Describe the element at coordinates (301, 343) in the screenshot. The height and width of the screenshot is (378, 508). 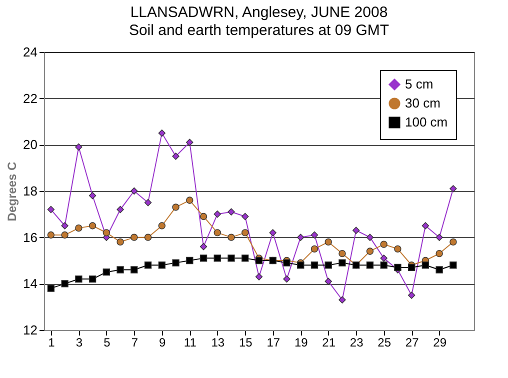
I see `x-tick-label: 19` at that location.